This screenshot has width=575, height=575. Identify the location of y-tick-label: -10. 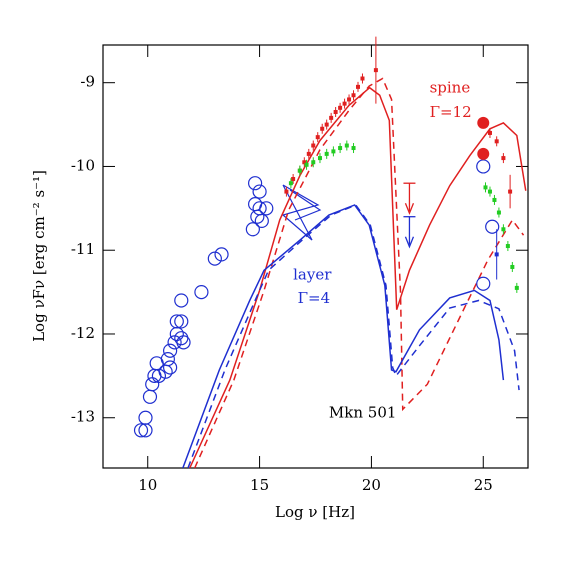
(83, 165).